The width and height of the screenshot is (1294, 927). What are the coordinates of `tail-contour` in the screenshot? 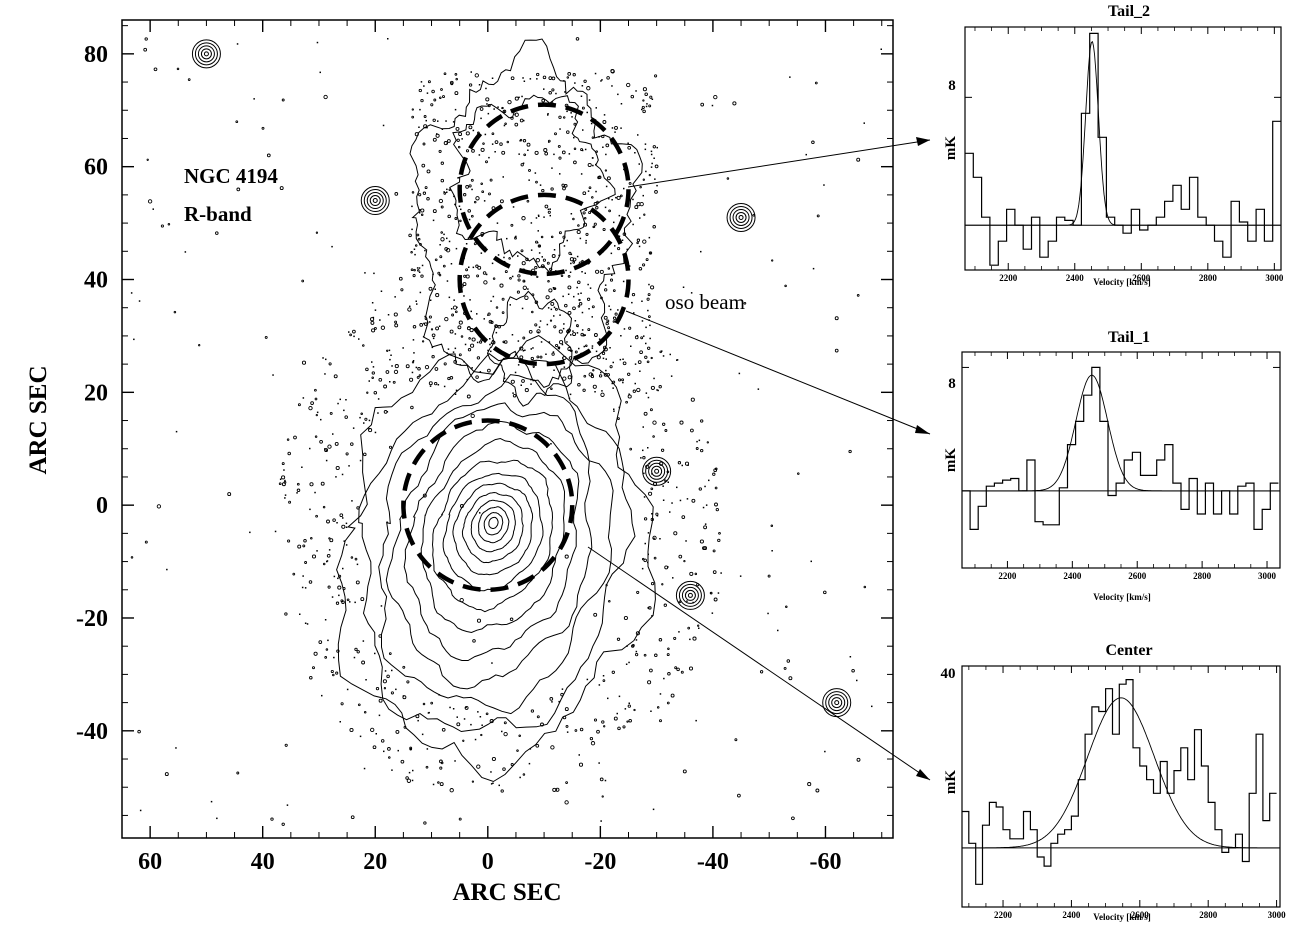 It's located at (532, 184).